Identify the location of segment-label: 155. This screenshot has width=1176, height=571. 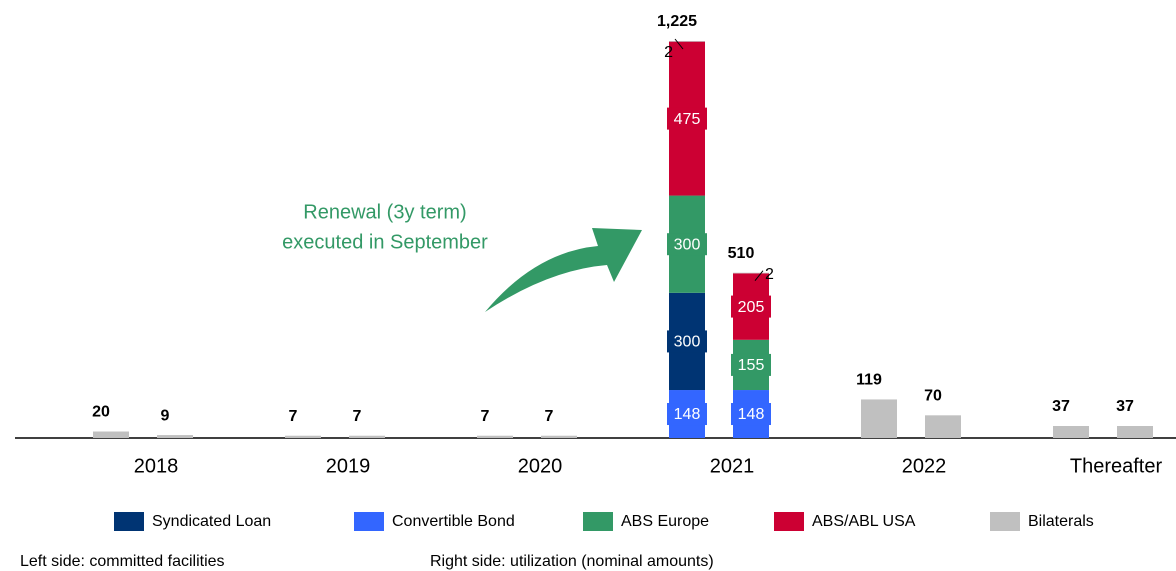
(751, 365).